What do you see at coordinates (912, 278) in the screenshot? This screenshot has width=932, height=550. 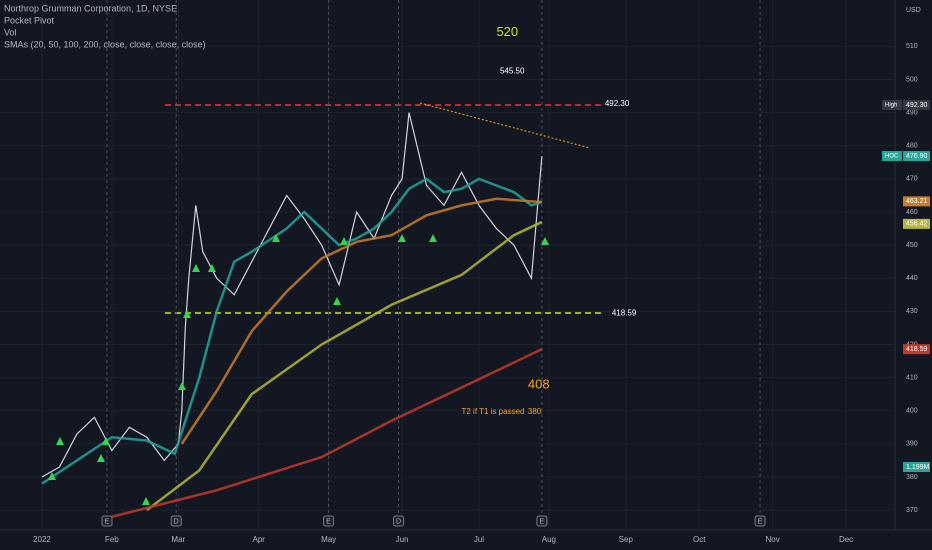 I see `y-tick-label: 440` at bounding box center [912, 278].